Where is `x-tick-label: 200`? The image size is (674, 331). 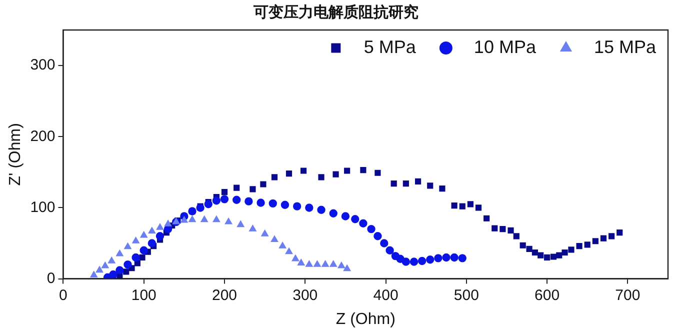 x-tick-label: 200 is located at coordinates (225, 295).